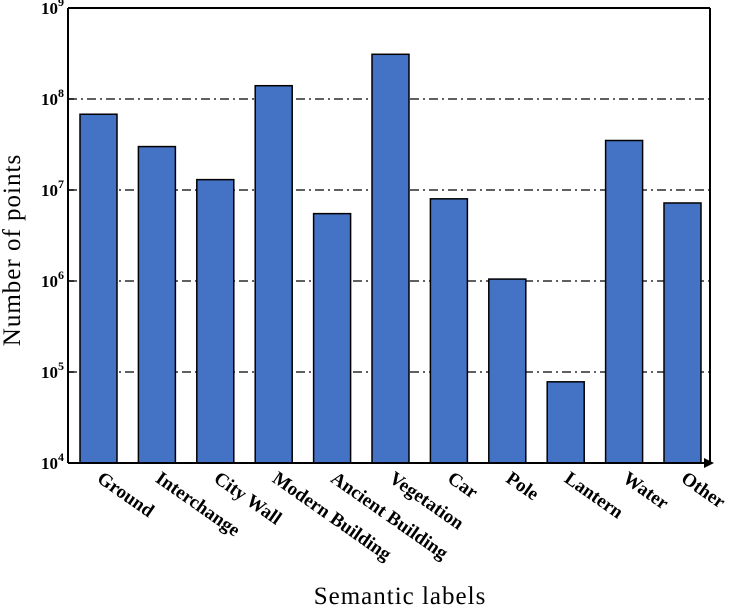  What do you see at coordinates (57, 236) in the screenshot?
I see `y-tick-labels: 10⁴ 10⁵ 10⁶ 10⁷ 10⁸ 10⁹` at bounding box center [57, 236].